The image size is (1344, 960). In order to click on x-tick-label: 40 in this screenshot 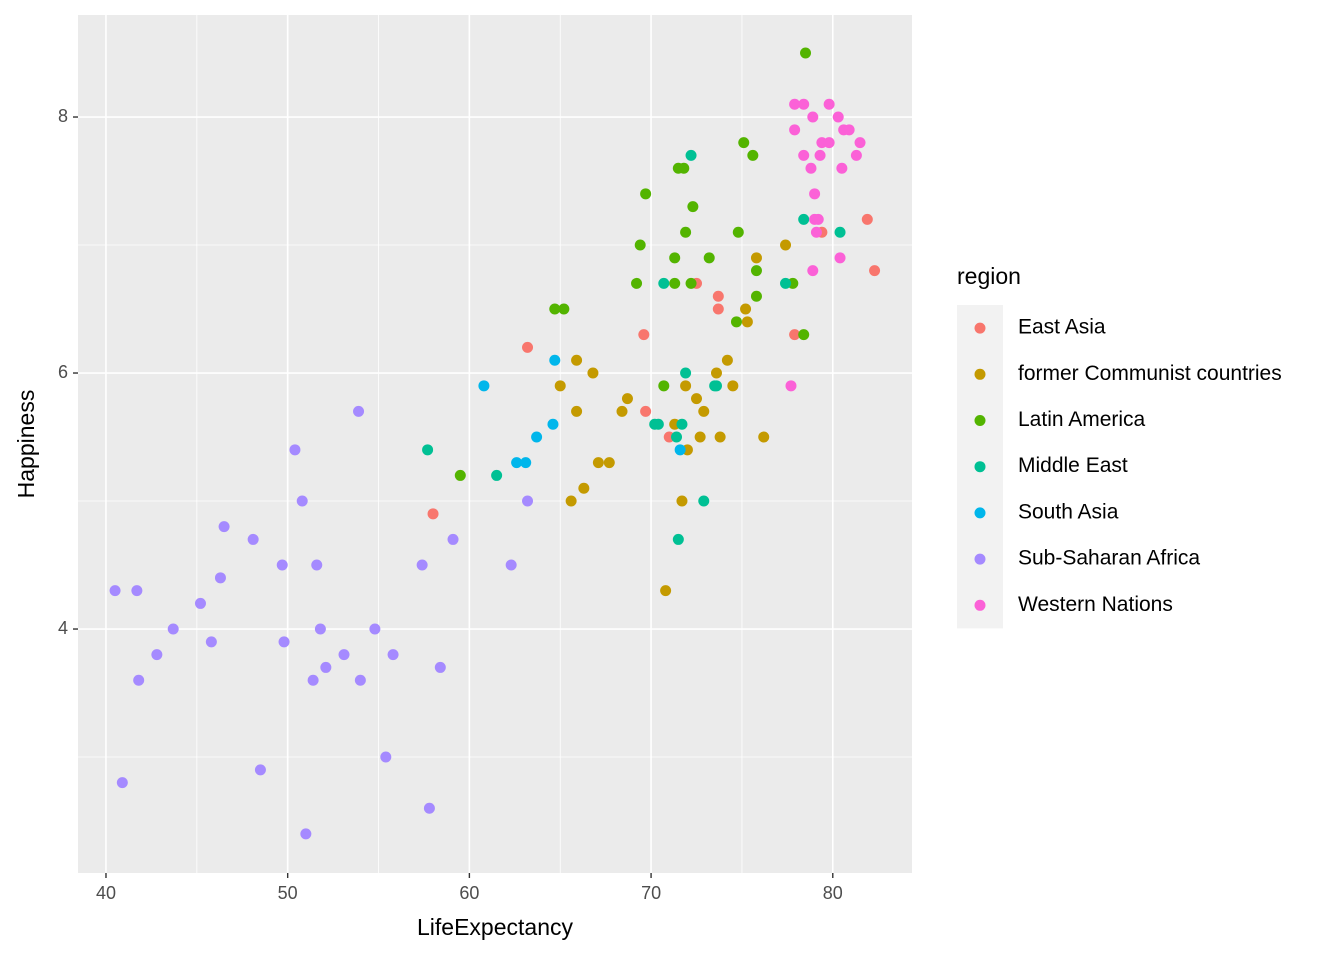, I will do `click(106, 893)`.